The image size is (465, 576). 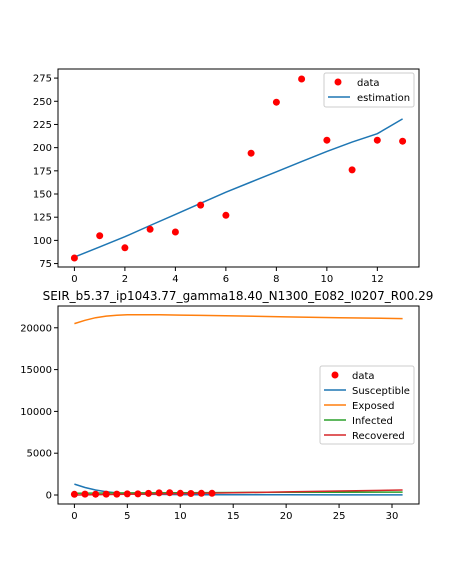 I want to click on y-tick-label: 100, so click(x=42, y=241).